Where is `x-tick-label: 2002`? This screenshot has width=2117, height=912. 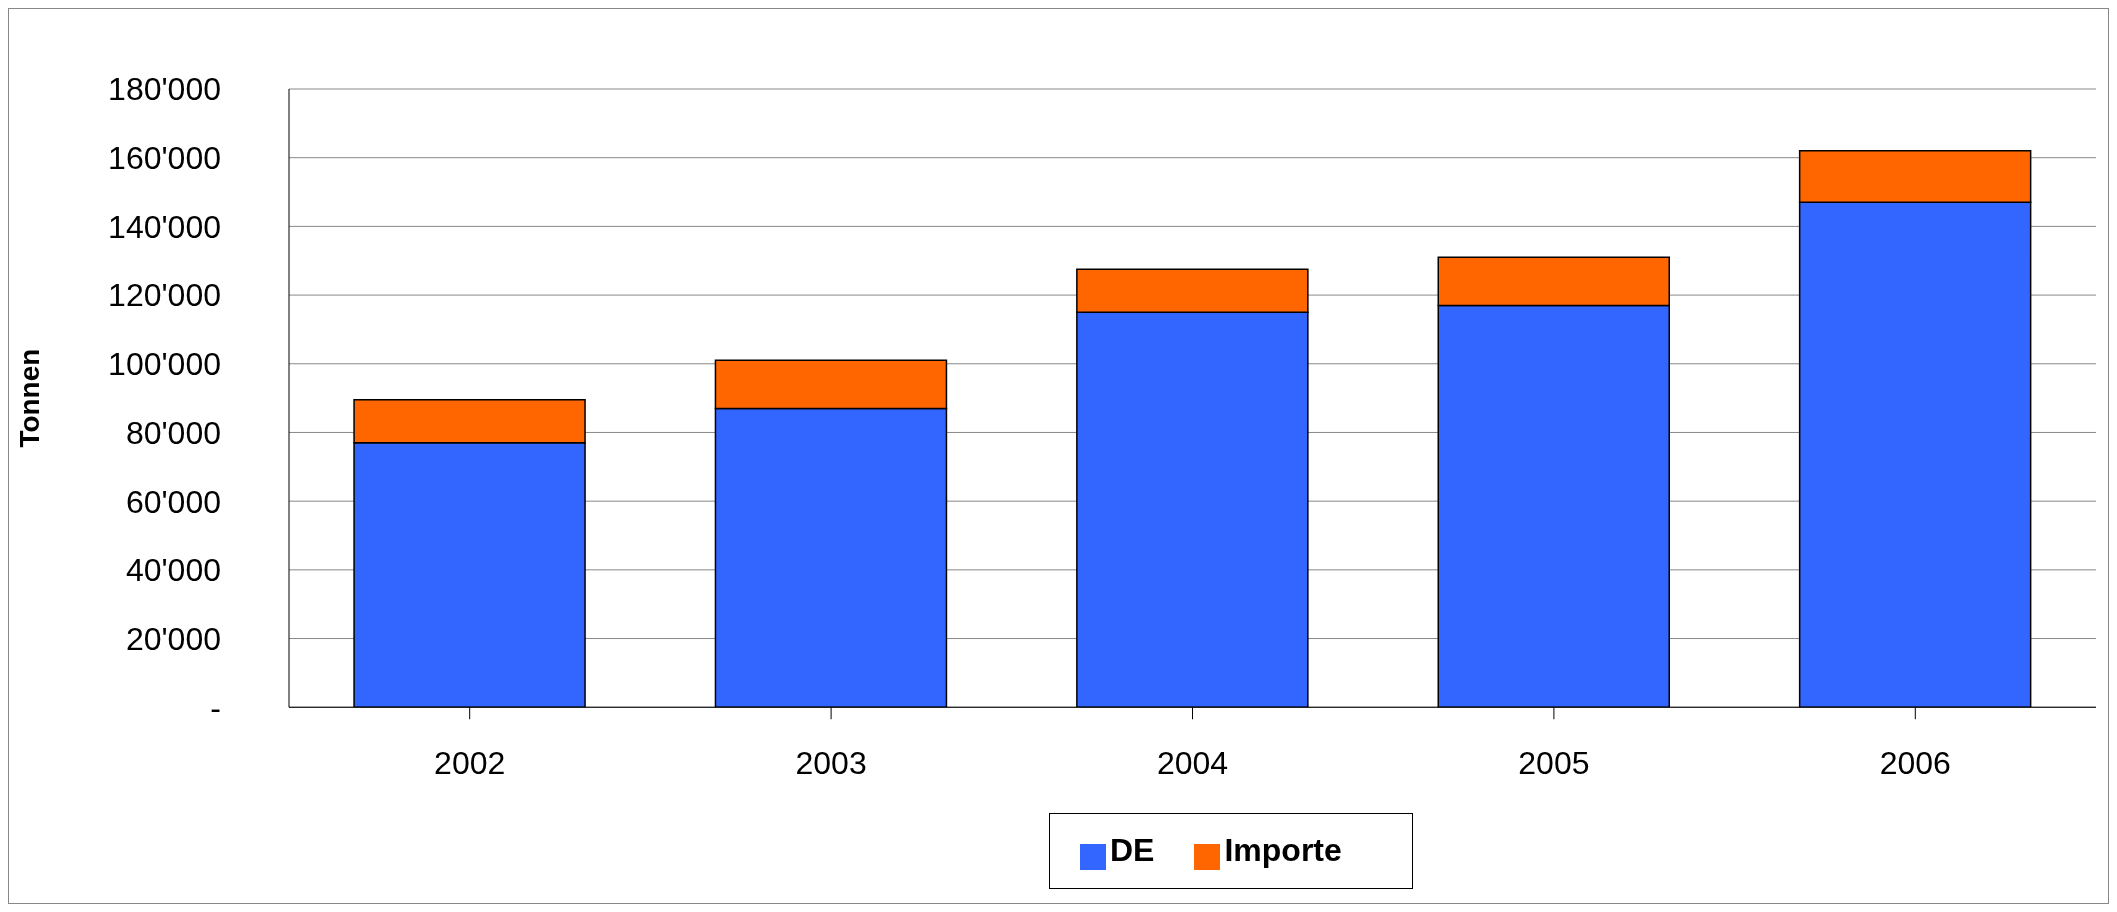 x-tick-label: 2002 is located at coordinates (470, 762).